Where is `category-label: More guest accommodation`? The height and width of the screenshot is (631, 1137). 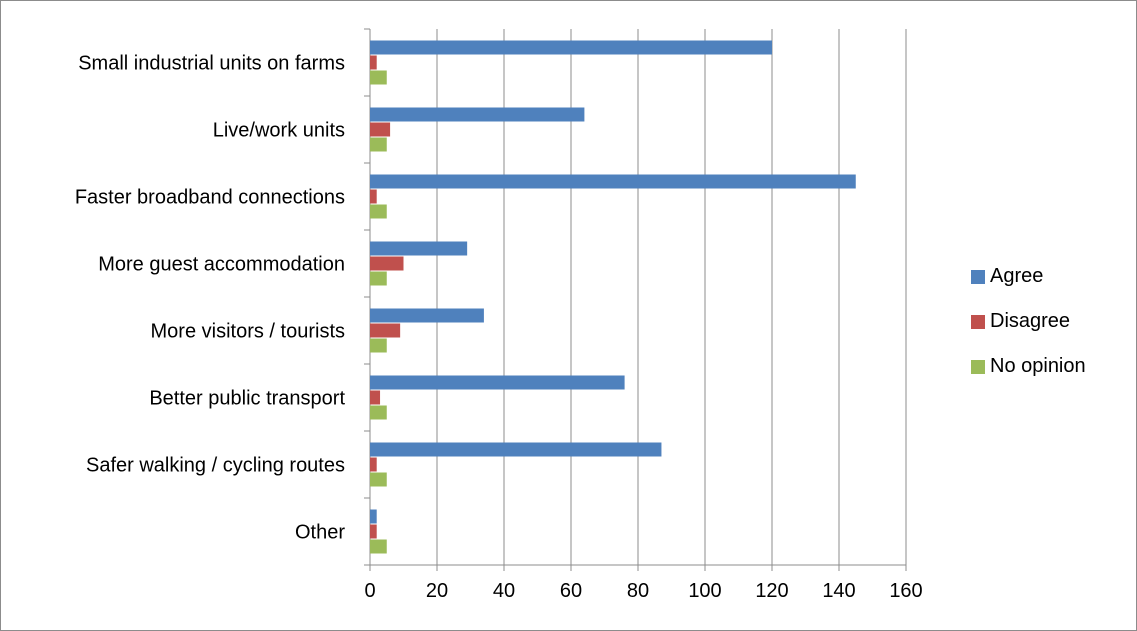 category-label: More guest accommodation is located at coordinates (221, 265).